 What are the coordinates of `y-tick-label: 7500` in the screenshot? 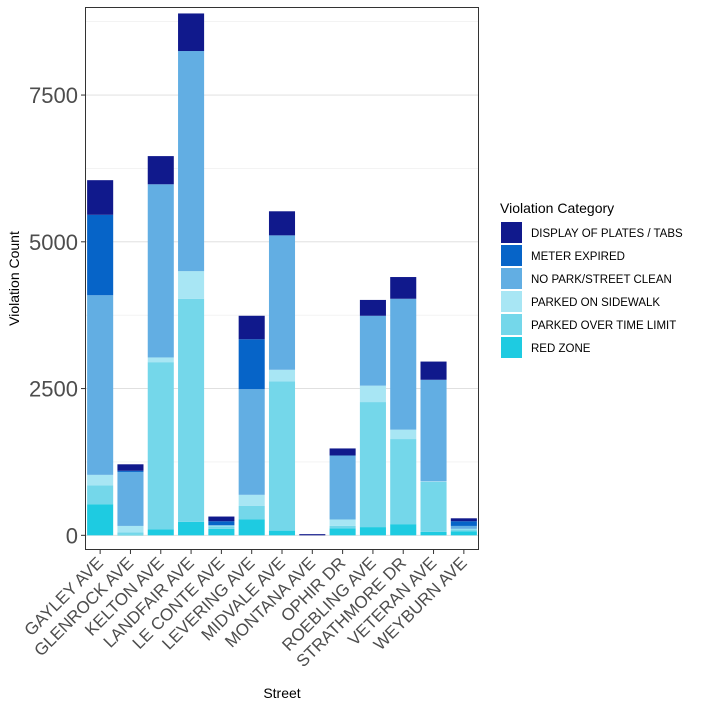 It's located at (53, 95).